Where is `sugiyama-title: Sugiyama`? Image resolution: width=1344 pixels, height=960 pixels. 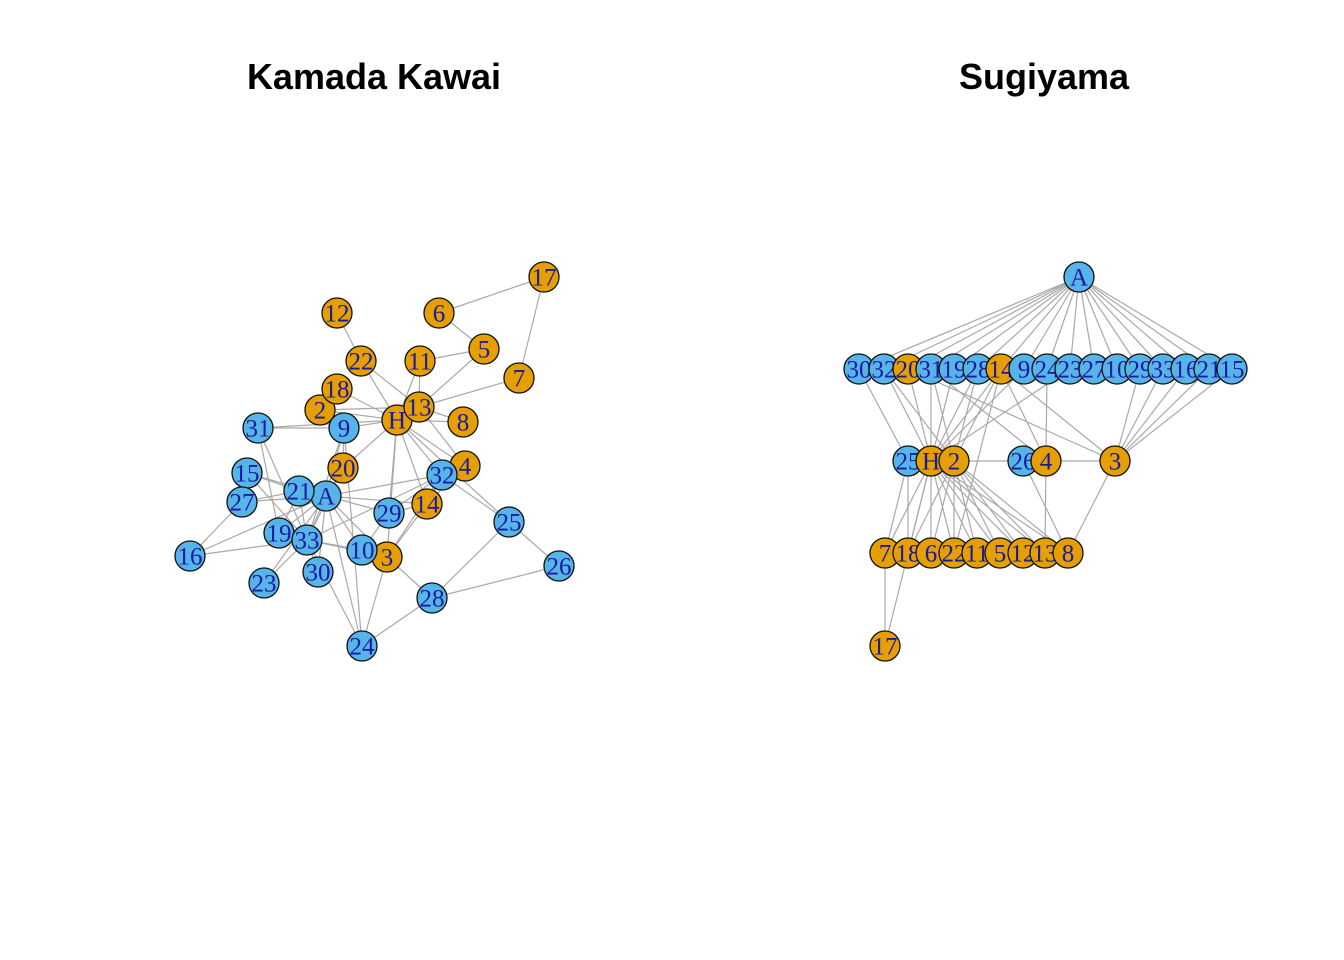 sugiyama-title: Sugiyama is located at coordinates (1044, 76).